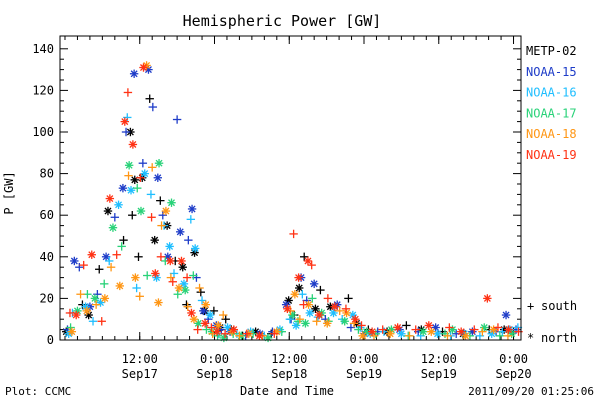  What do you see at coordinates (47, 215) in the screenshot?
I see `y-tick-label: 60` at bounding box center [47, 215].